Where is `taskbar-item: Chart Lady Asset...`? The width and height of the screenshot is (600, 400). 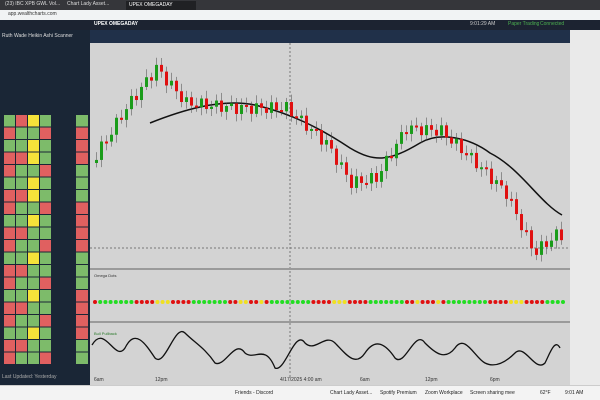 taskbar-item: Chart Lady Asset... is located at coordinates (351, 393).